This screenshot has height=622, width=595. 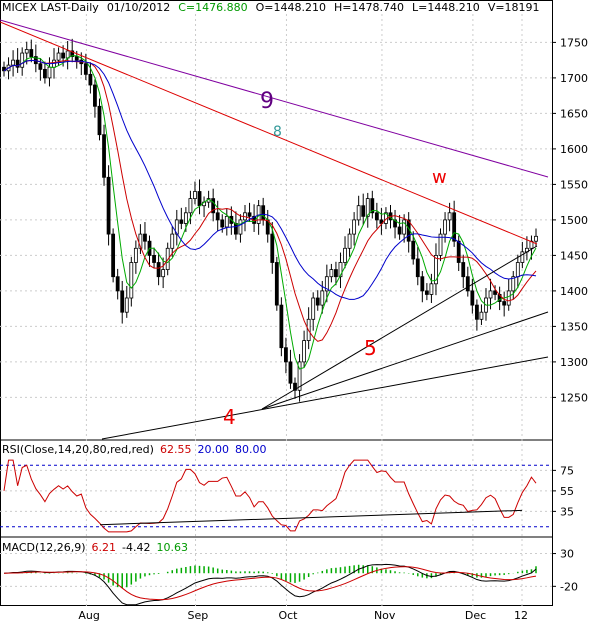 What do you see at coordinates (44, 547) in the screenshot?
I see `macd-label: MACD(12,26,9)` at bounding box center [44, 547].